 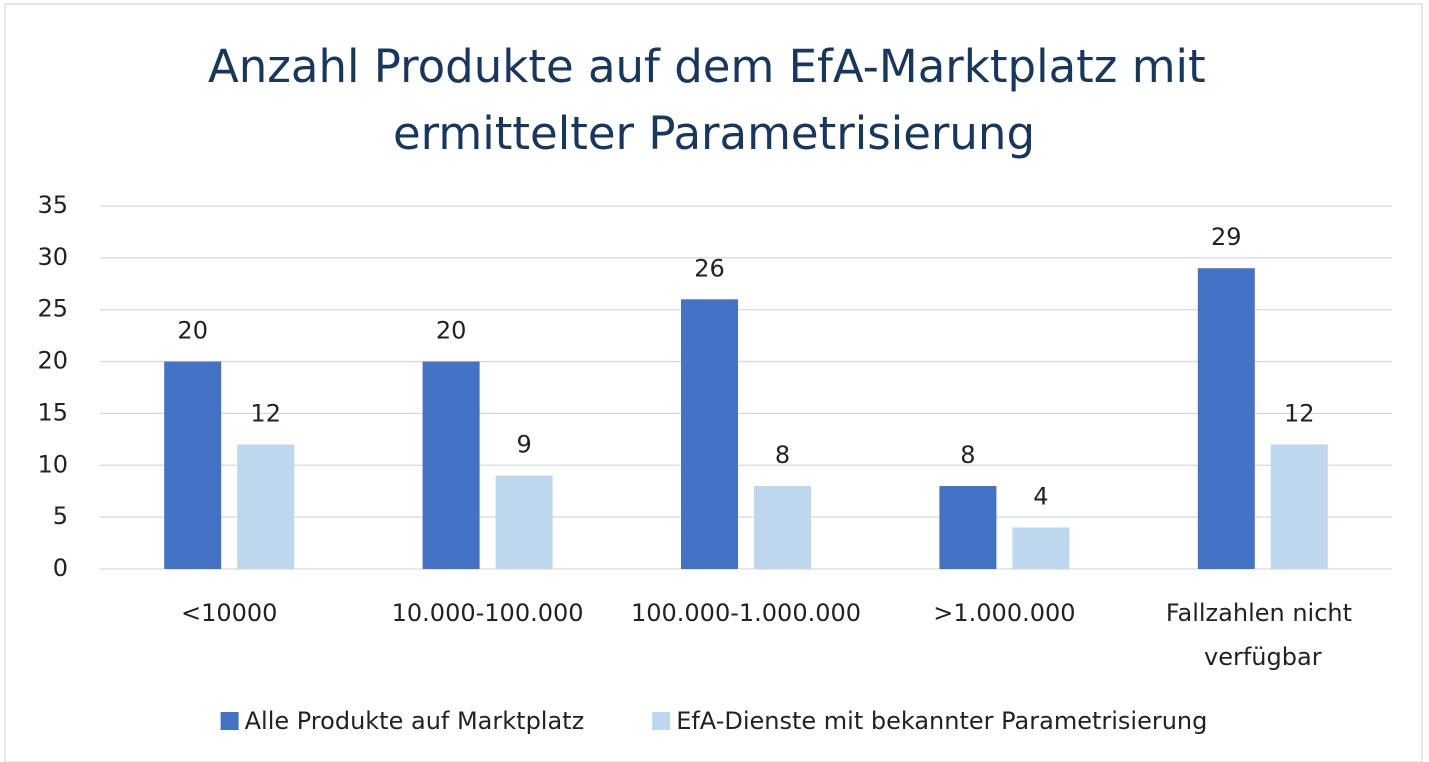 What do you see at coordinates (52, 464) in the screenshot?
I see `y-tick-label: 10` at bounding box center [52, 464].